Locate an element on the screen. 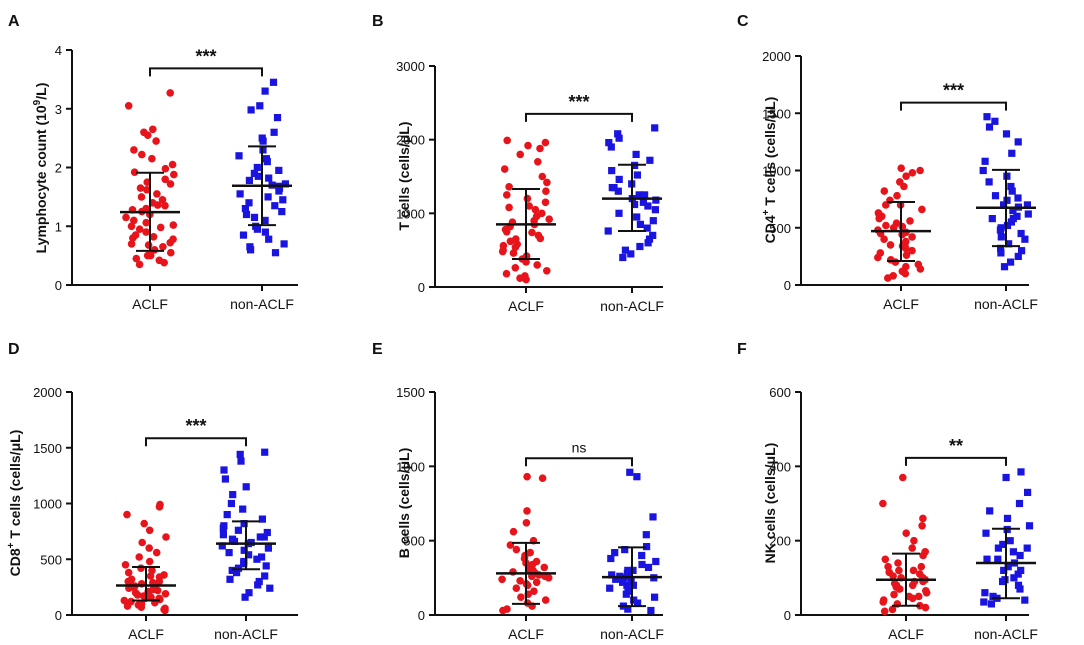 This screenshot has width=1084, height=645. panel-letter: F is located at coordinates (742, 349).